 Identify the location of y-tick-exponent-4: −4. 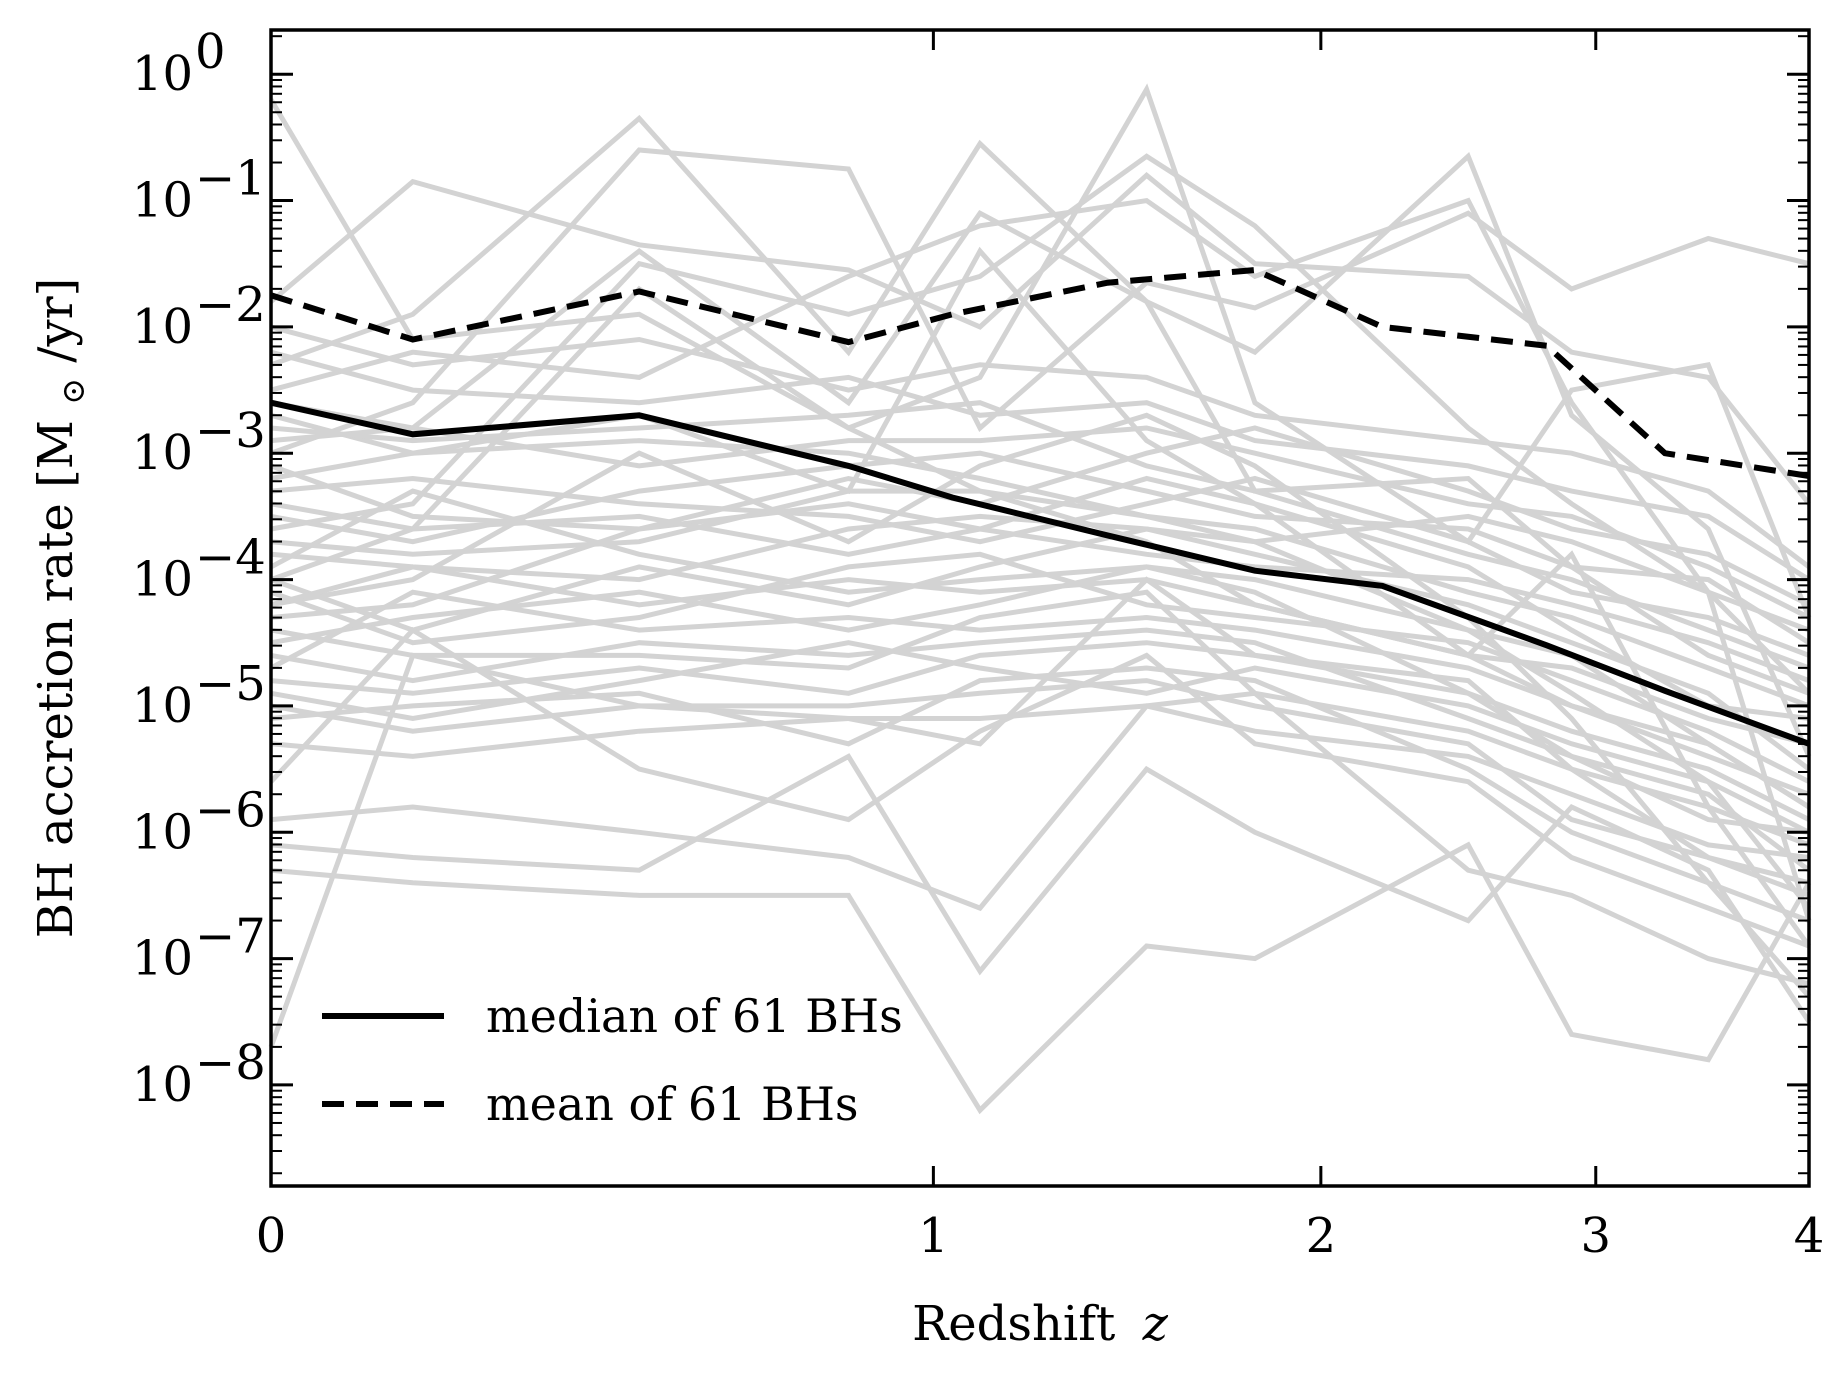
(230, 558).